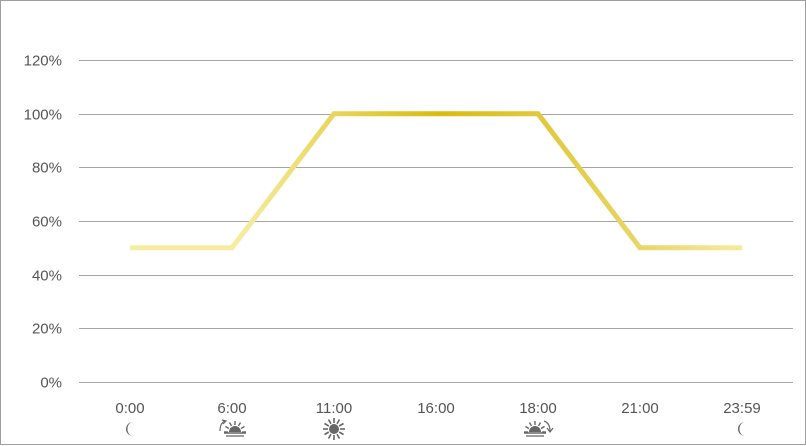 The height and width of the screenshot is (446, 806). Describe the element at coordinates (742, 408) in the screenshot. I see `x-tick-label: 23:59` at that location.